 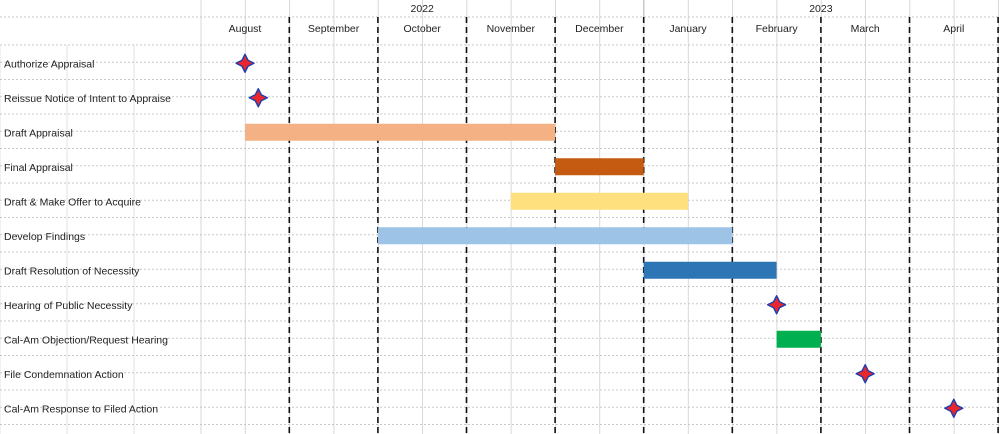 I want to click on task-label: Develop Findings, so click(x=44, y=237).